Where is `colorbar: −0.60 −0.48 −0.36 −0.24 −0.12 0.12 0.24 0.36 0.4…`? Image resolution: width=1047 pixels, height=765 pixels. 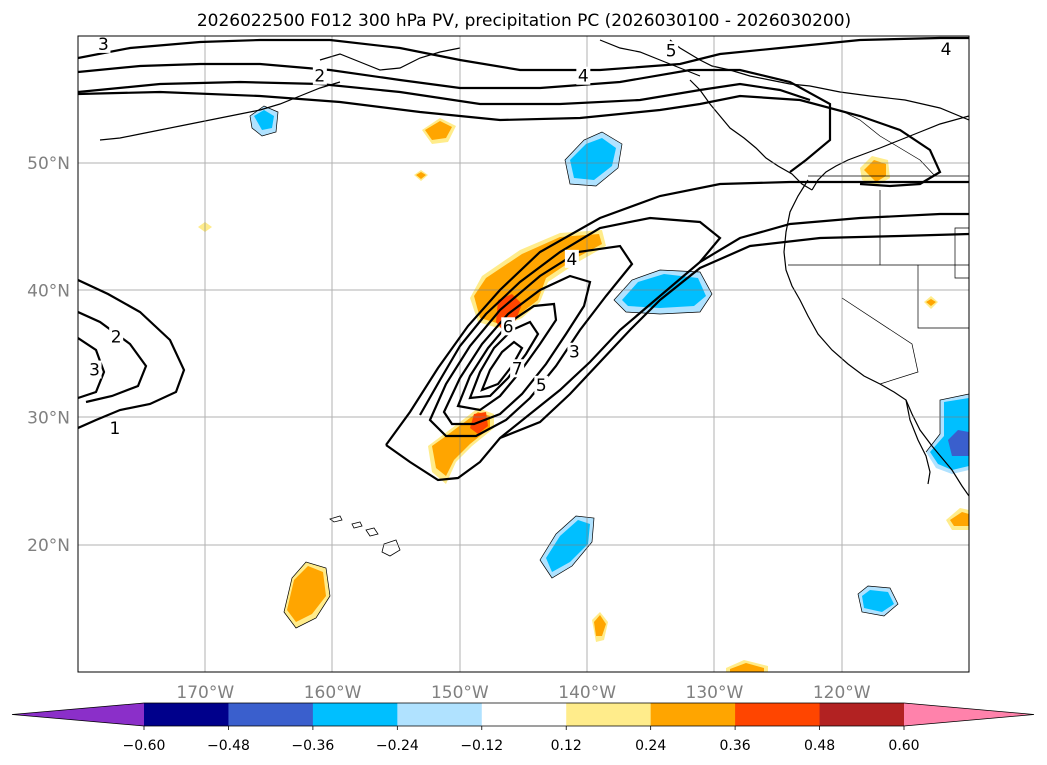
colorbar: −0.60 −0.48 −0.36 −0.24 −0.12 0.12 0.24 0.36 0.4… is located at coordinates (523, 728).